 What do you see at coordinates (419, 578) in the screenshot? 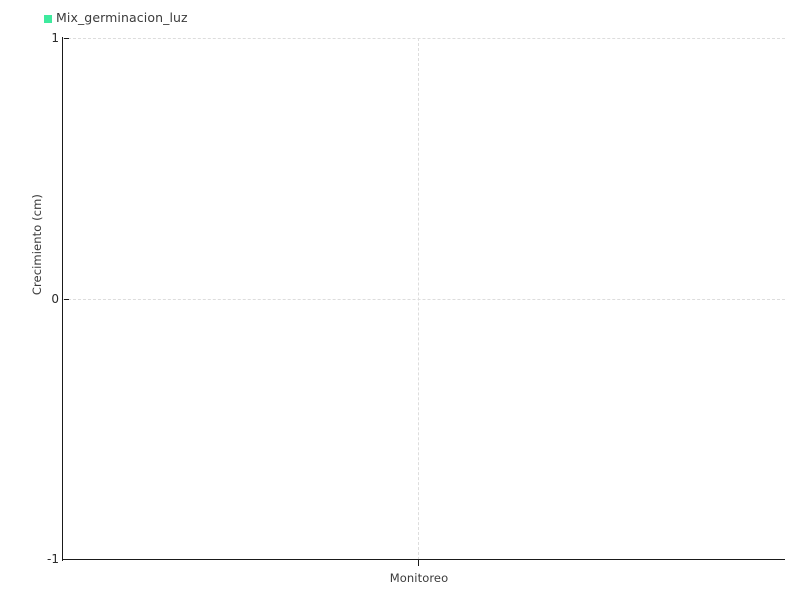
I see `x-axis-title: Monitoreo` at bounding box center [419, 578].